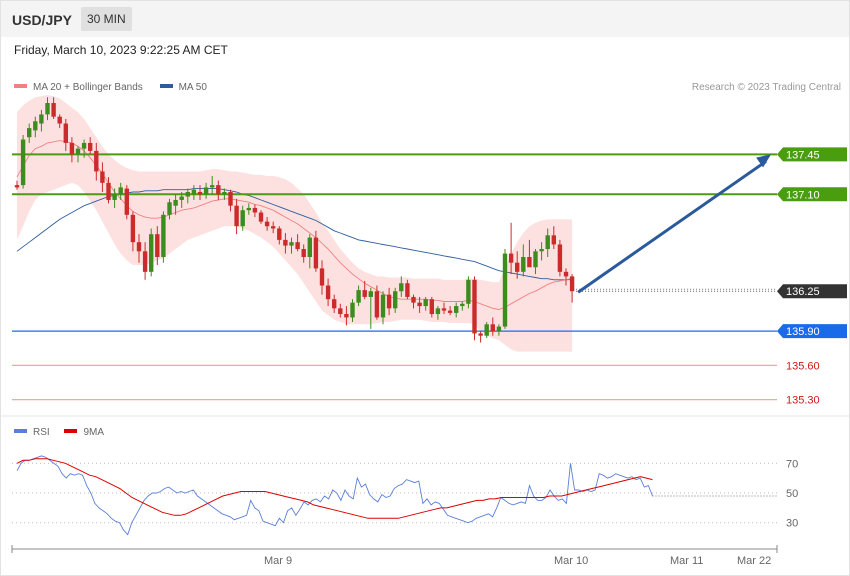 The width and height of the screenshot is (850, 576). What do you see at coordinates (278, 561) in the screenshot?
I see `x-axis-label-0: Mar 9` at bounding box center [278, 561].